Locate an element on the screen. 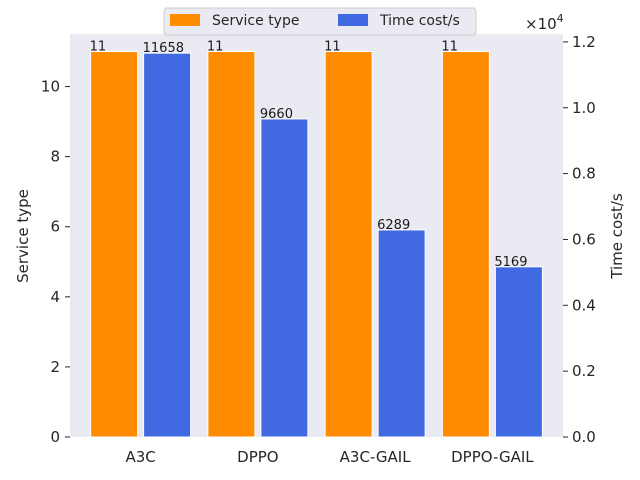 The width and height of the screenshot is (640, 480). offset-exponent: 4 is located at coordinates (560, 18).